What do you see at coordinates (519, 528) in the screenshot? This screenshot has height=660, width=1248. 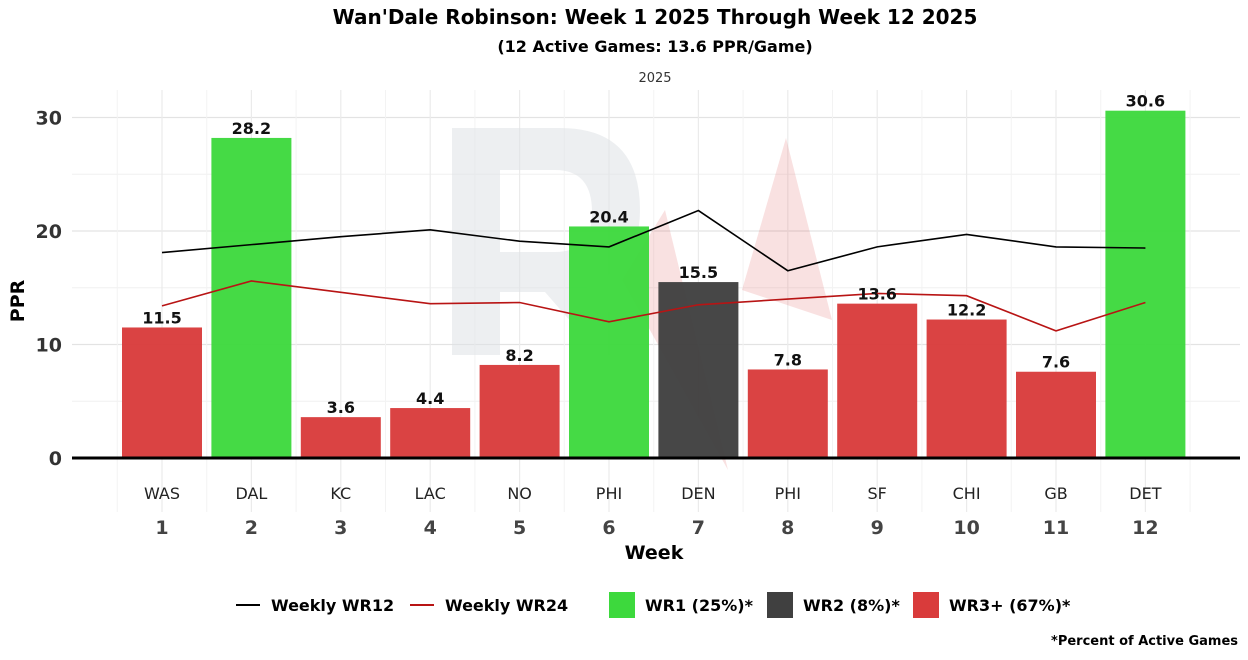 I see `week-tick-label: 5` at bounding box center [519, 528].